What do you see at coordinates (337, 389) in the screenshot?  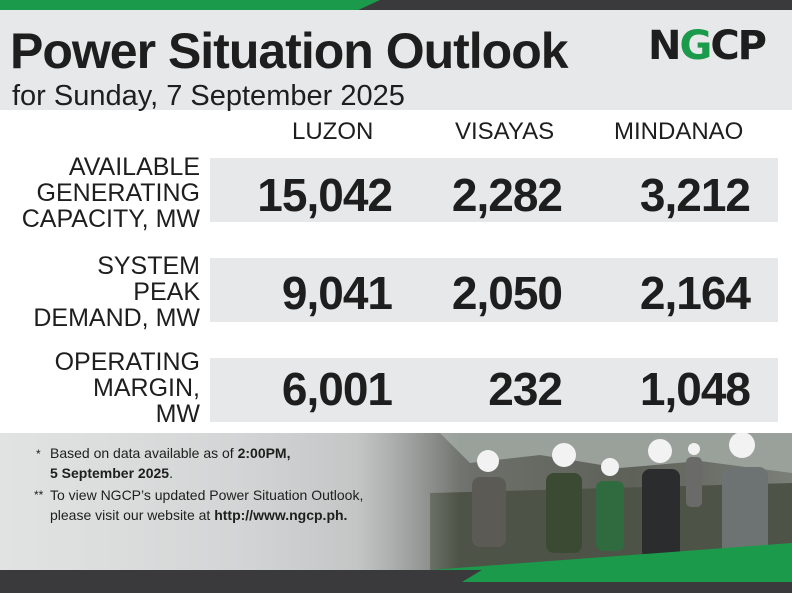 I see `value-margin-luzon: 6,001` at bounding box center [337, 389].